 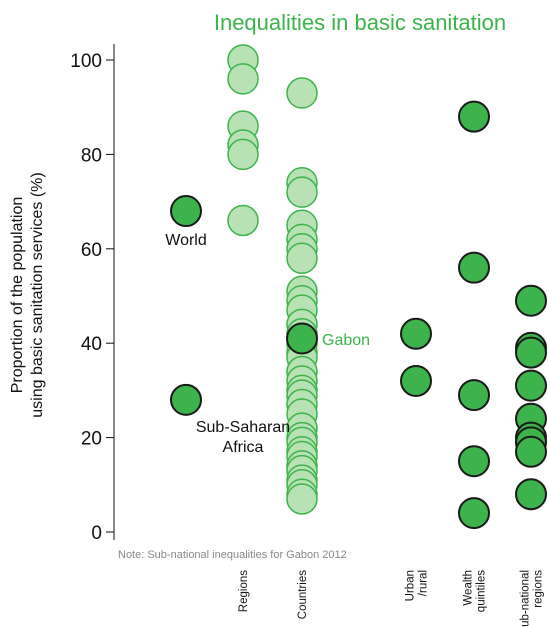 I want to click on y-axis-label-line2: using basic sanitation services (%), so click(x=37, y=294).